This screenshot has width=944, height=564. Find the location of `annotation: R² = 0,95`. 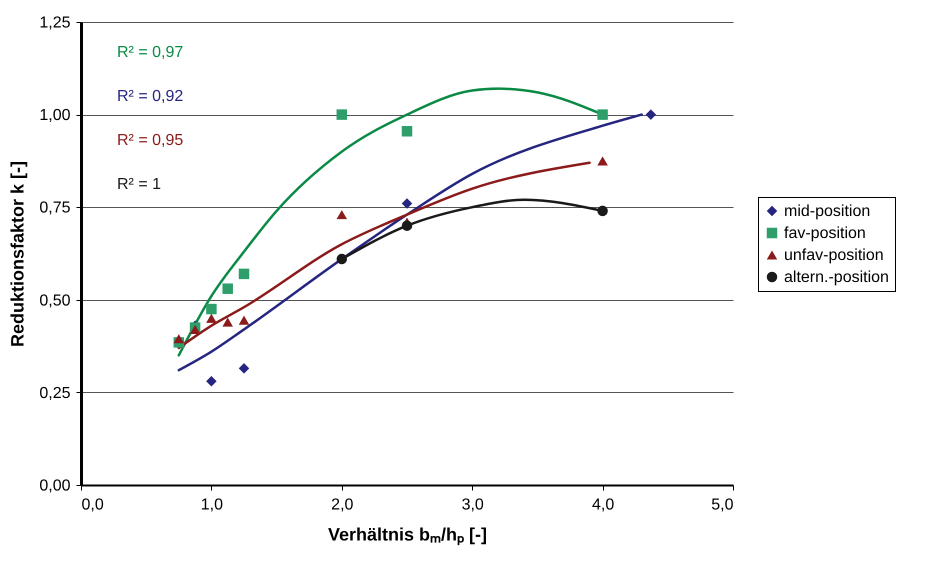

annotation: R² = 0,95 is located at coordinates (150, 140).